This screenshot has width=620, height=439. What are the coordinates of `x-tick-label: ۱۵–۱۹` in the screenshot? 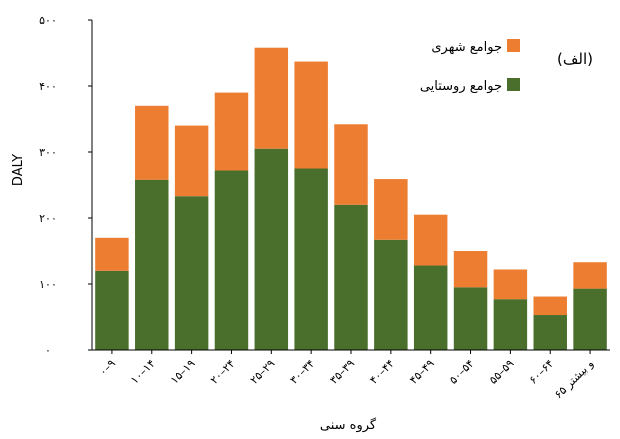 It's located at (183, 372).